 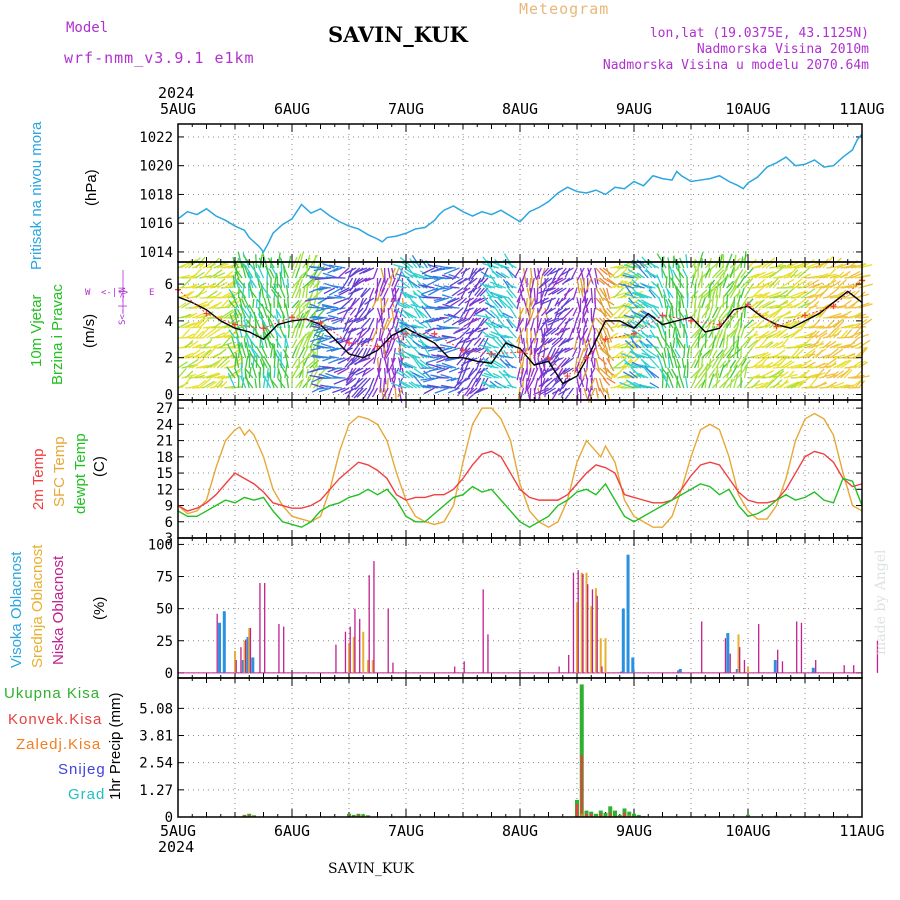 I want to click on wind-arrow-field, so click(x=525, y=327).